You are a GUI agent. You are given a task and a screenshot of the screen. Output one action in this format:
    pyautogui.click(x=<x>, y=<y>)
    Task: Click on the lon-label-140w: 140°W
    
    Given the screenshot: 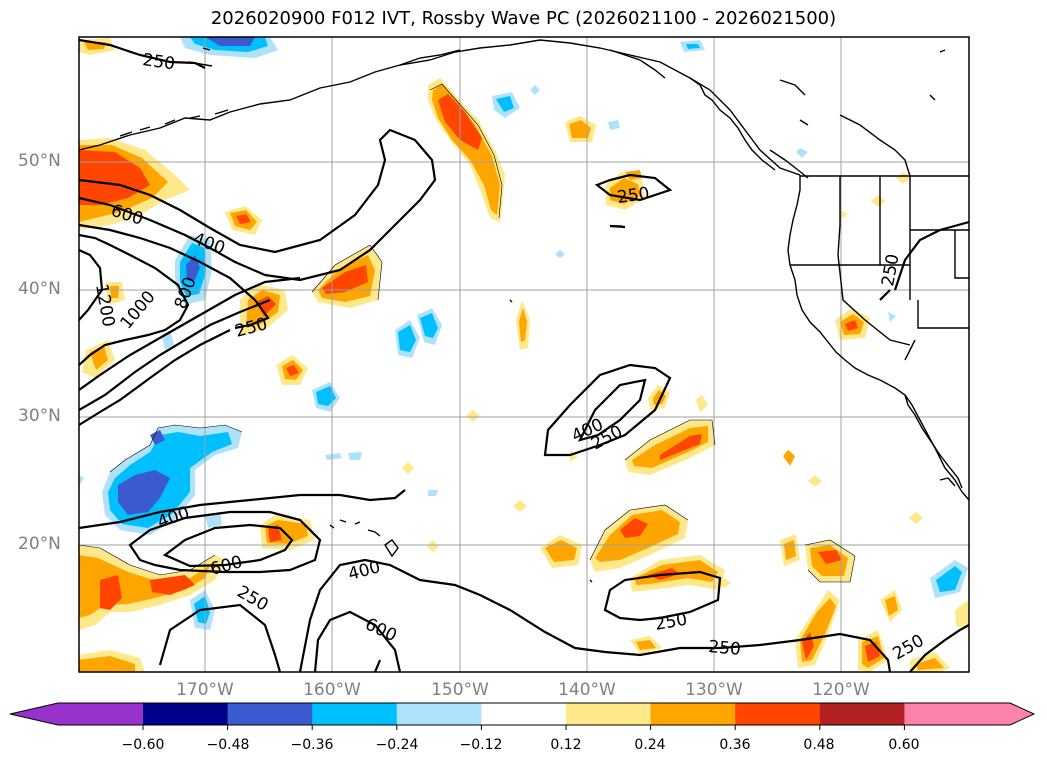 What is the action you would take?
    pyautogui.click(x=587, y=690)
    